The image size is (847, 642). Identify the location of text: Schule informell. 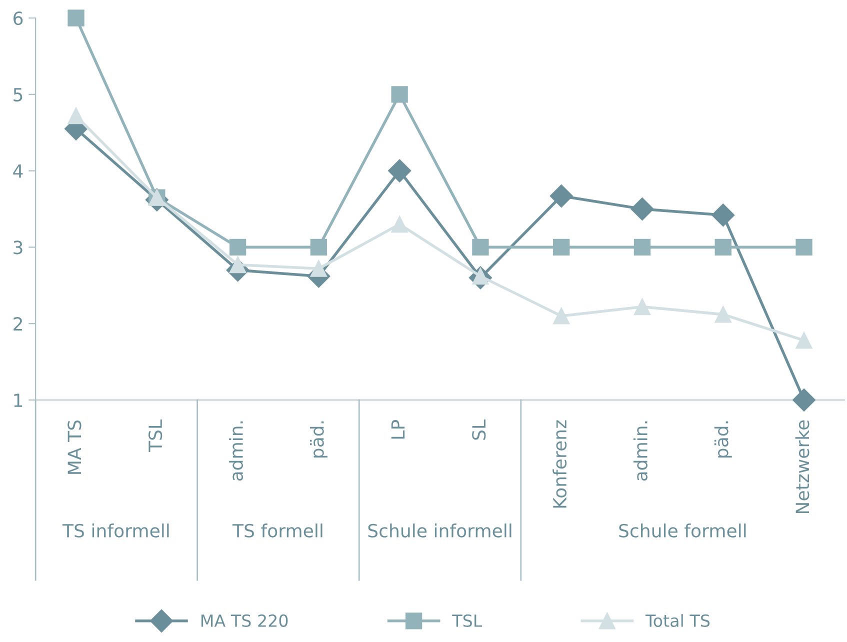
(440, 531).